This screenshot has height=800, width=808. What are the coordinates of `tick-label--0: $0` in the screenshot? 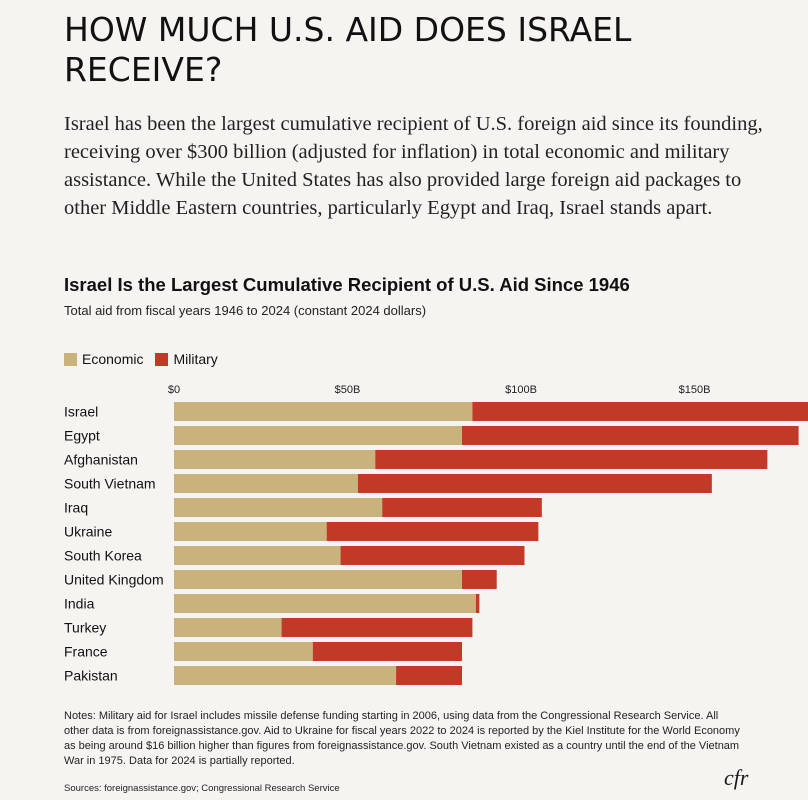 It's located at (174, 390).